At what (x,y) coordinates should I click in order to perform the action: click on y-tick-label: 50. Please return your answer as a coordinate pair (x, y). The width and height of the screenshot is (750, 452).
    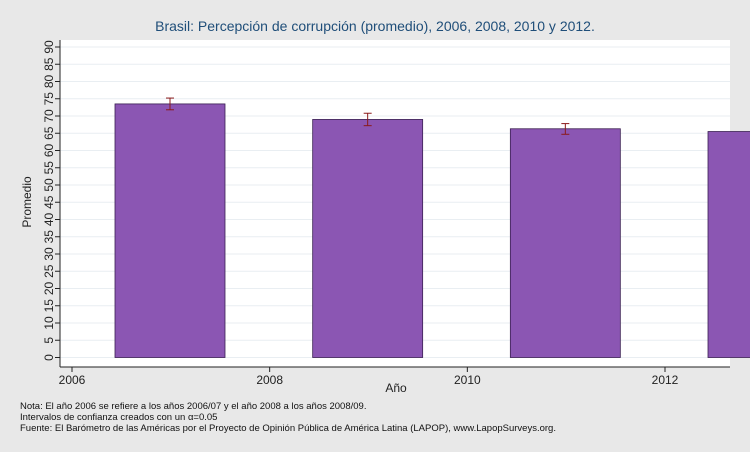
    Looking at the image, I should click on (49, 185).